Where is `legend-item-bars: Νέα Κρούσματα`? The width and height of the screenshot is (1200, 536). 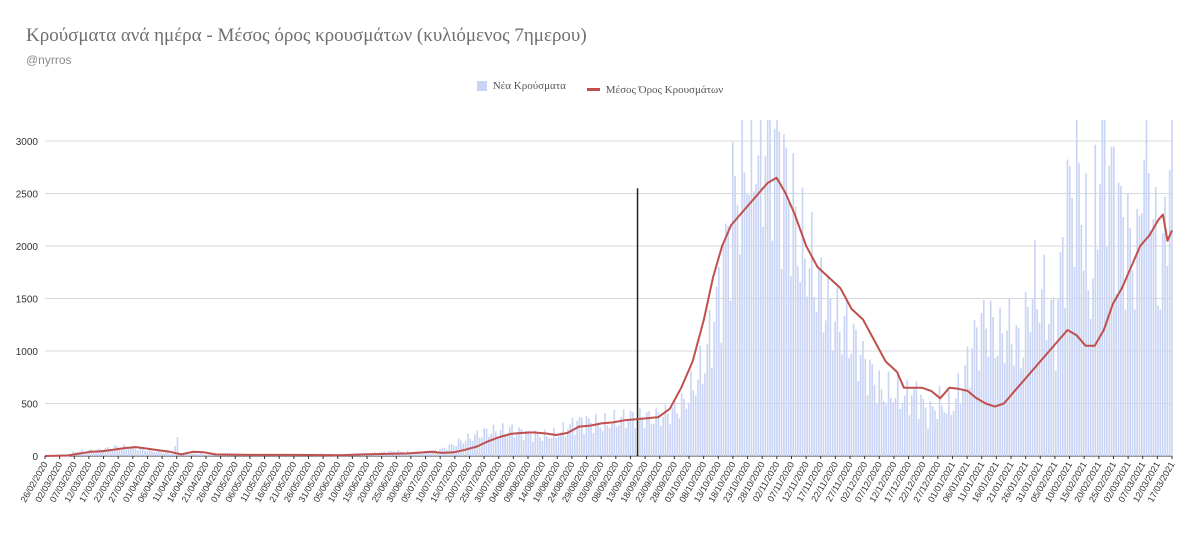 legend-item-bars: Νέα Κρούσματα is located at coordinates (521, 86).